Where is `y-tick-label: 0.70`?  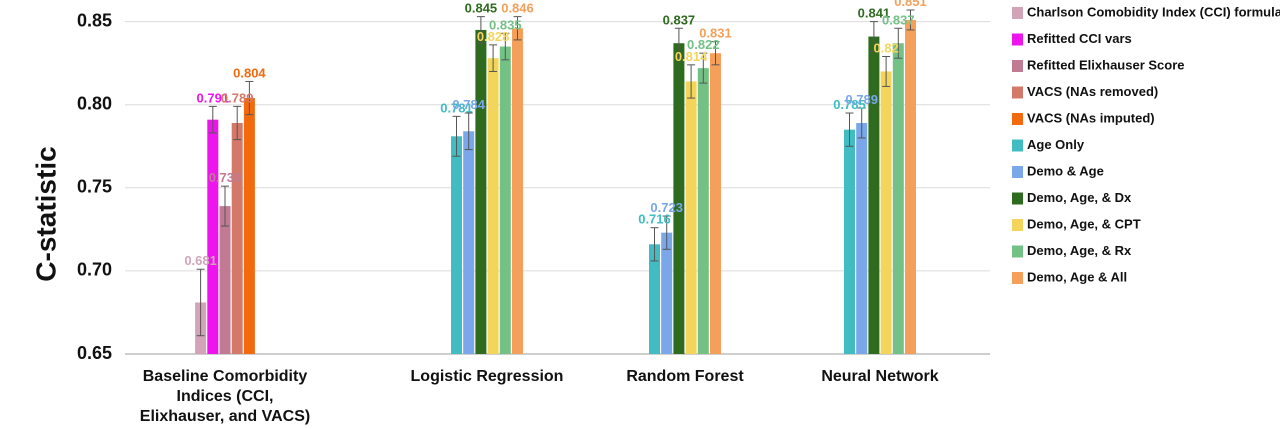
y-tick-label: 0.70 is located at coordinates (94, 270).